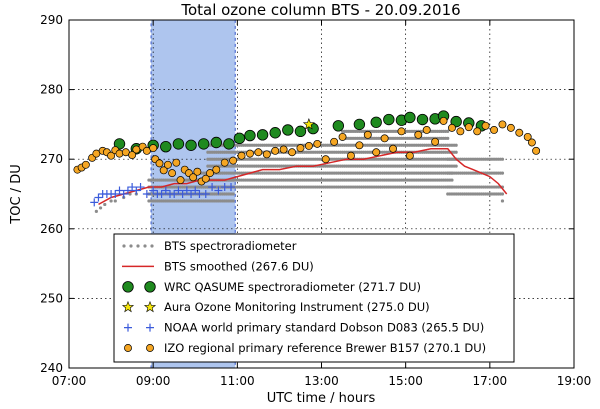 The width and height of the screenshot is (600, 409). I want to click on x-axis-label: UTC time / hours, so click(321, 398).